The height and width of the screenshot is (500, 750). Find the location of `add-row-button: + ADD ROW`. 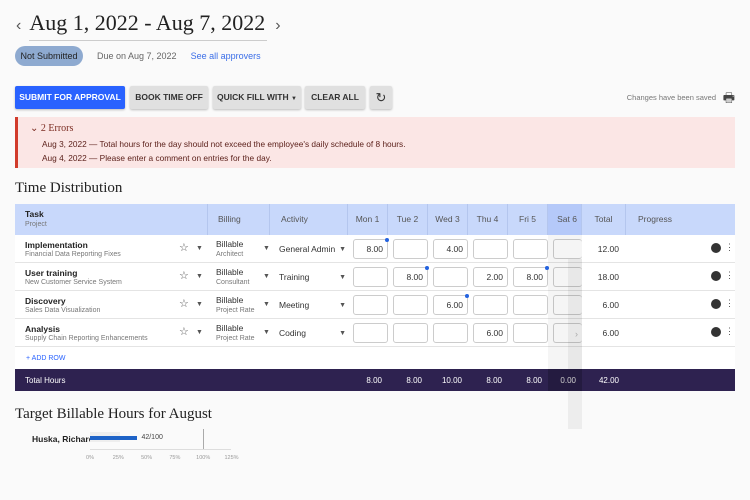

add-row-button: + ADD ROW is located at coordinates (46, 358).